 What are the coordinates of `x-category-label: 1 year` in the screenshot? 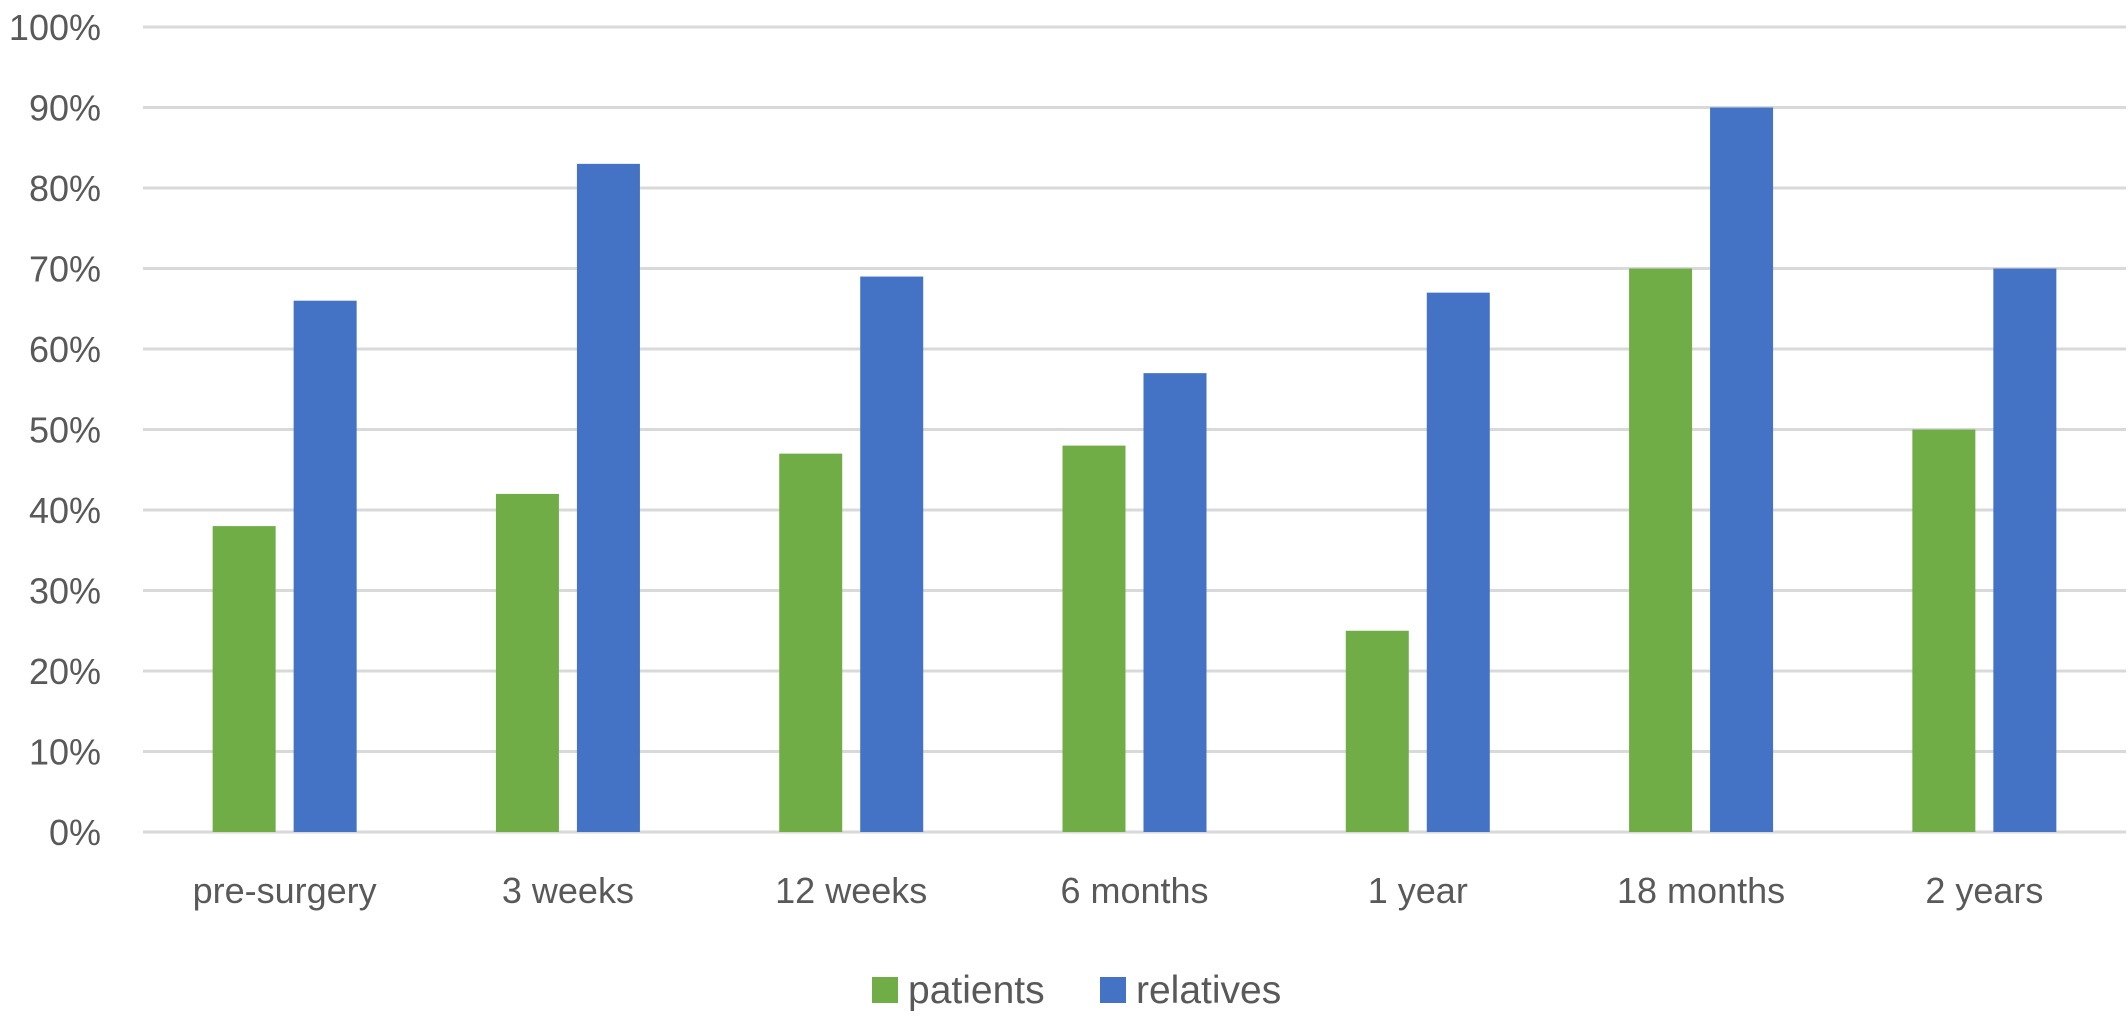 It's located at (1418, 890).